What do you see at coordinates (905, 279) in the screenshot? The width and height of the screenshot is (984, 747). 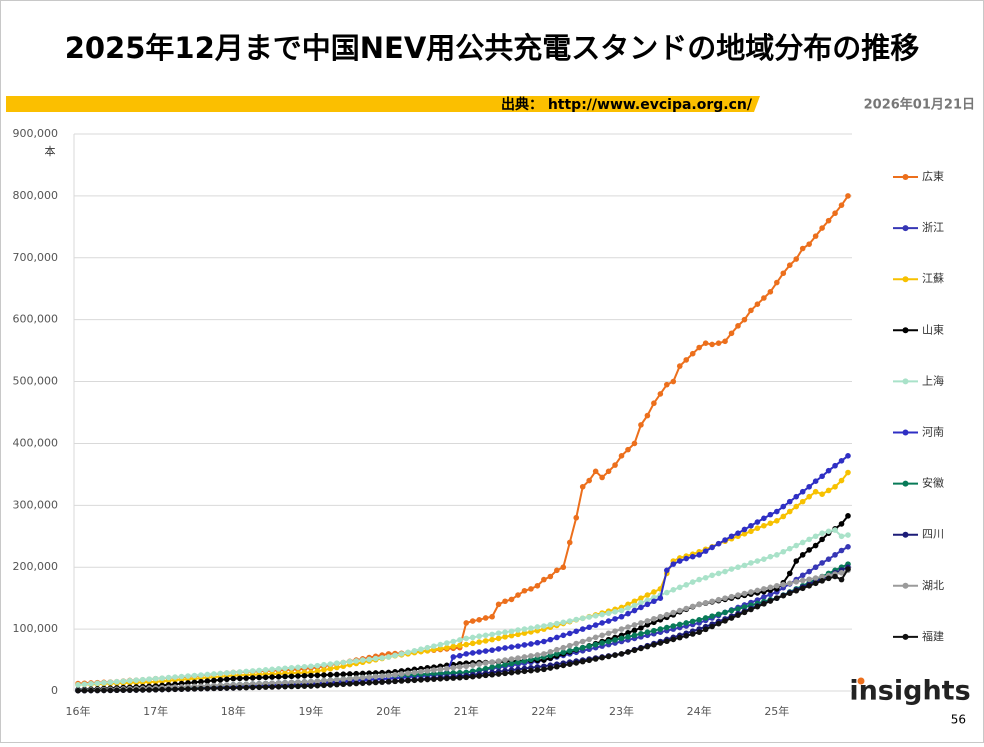 I see `legend-marker` at bounding box center [905, 279].